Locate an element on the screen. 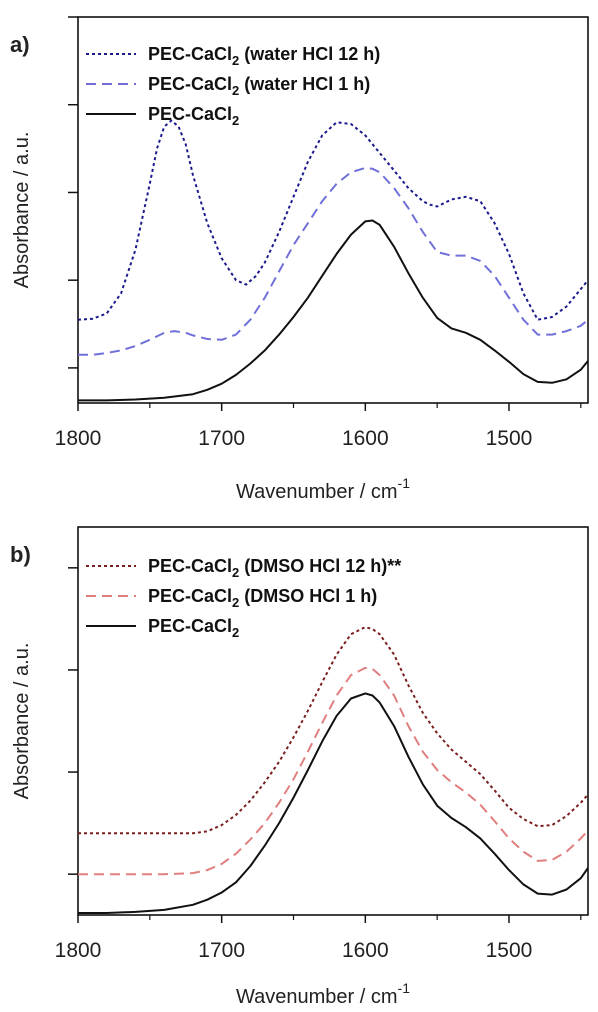  legend-label-suffix: (DMSO HCl 12 h)** is located at coordinates (320, 566).